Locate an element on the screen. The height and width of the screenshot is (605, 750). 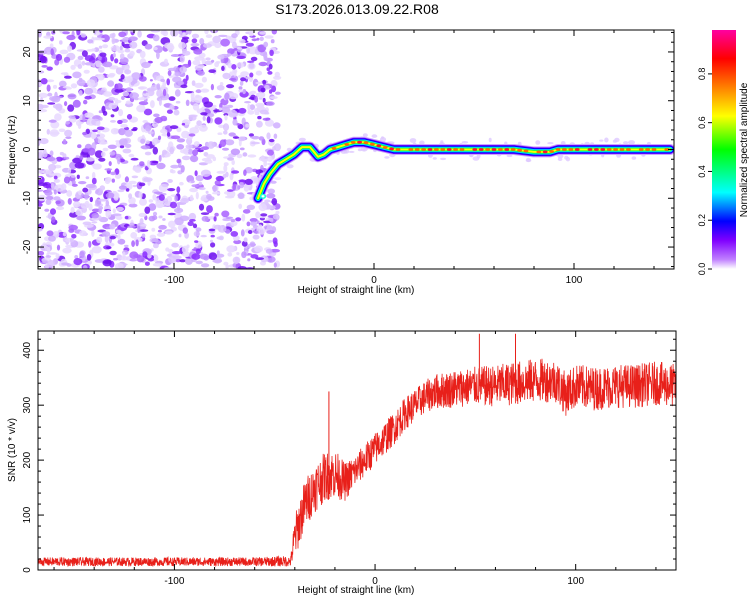
figure-title: S173.2026.013.09.22.R08 is located at coordinates (357, 9).